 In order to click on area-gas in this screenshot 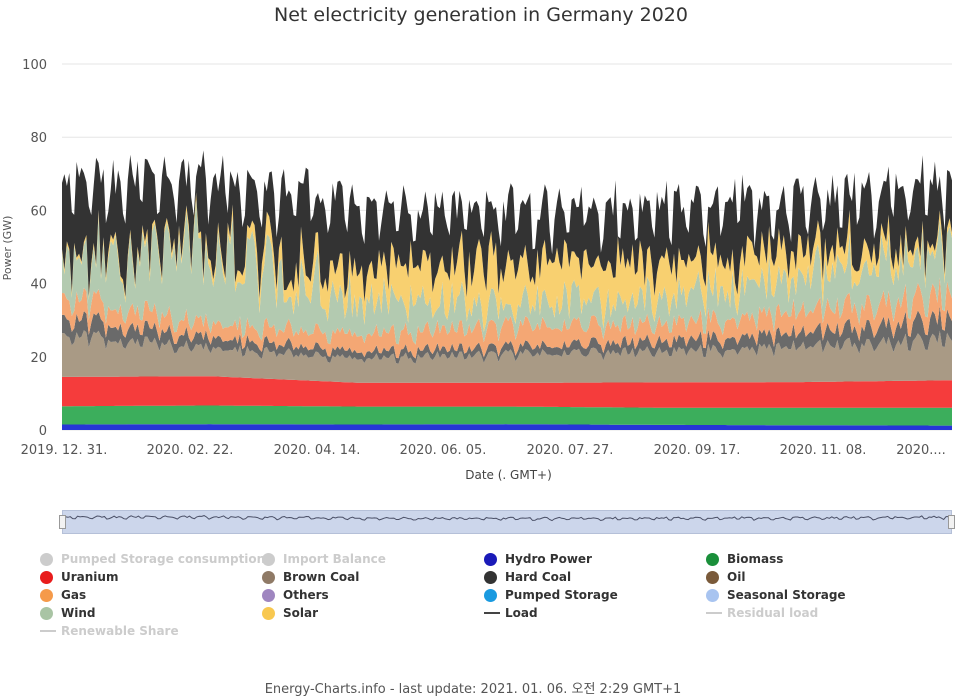, I will do `click(507, 318)`.